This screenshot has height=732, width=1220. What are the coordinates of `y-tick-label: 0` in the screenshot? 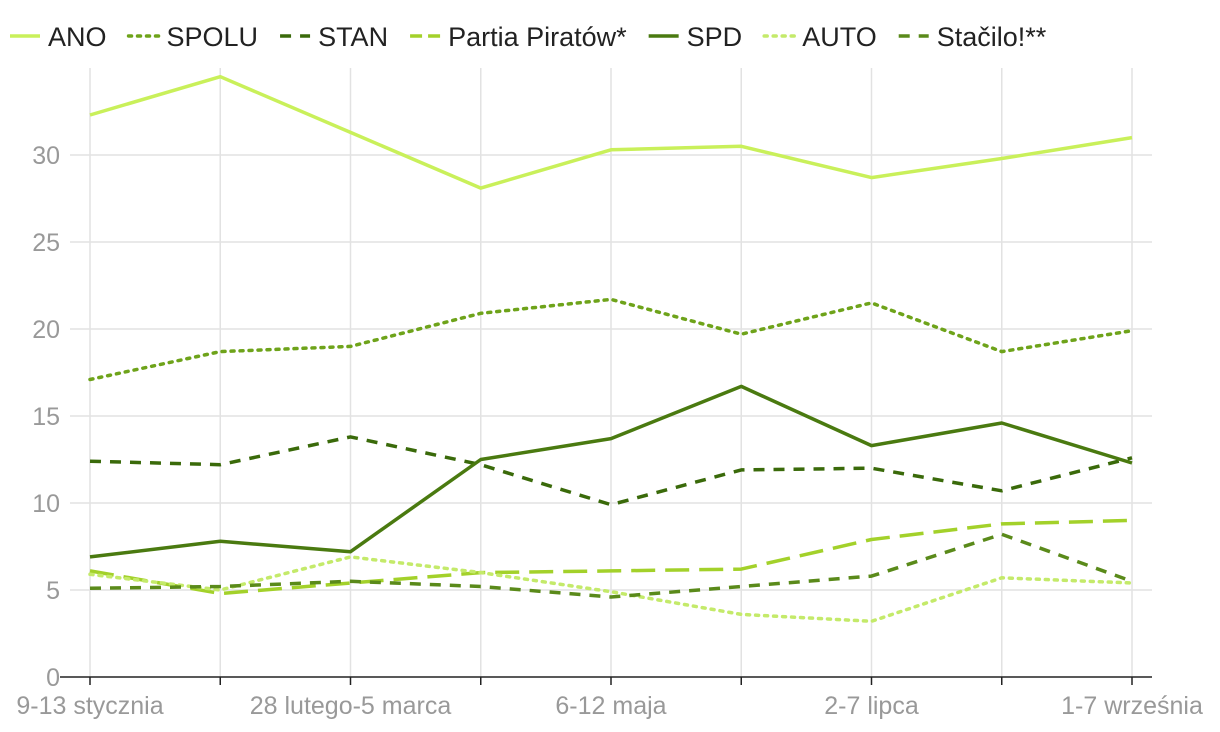 It's located at (53, 678).